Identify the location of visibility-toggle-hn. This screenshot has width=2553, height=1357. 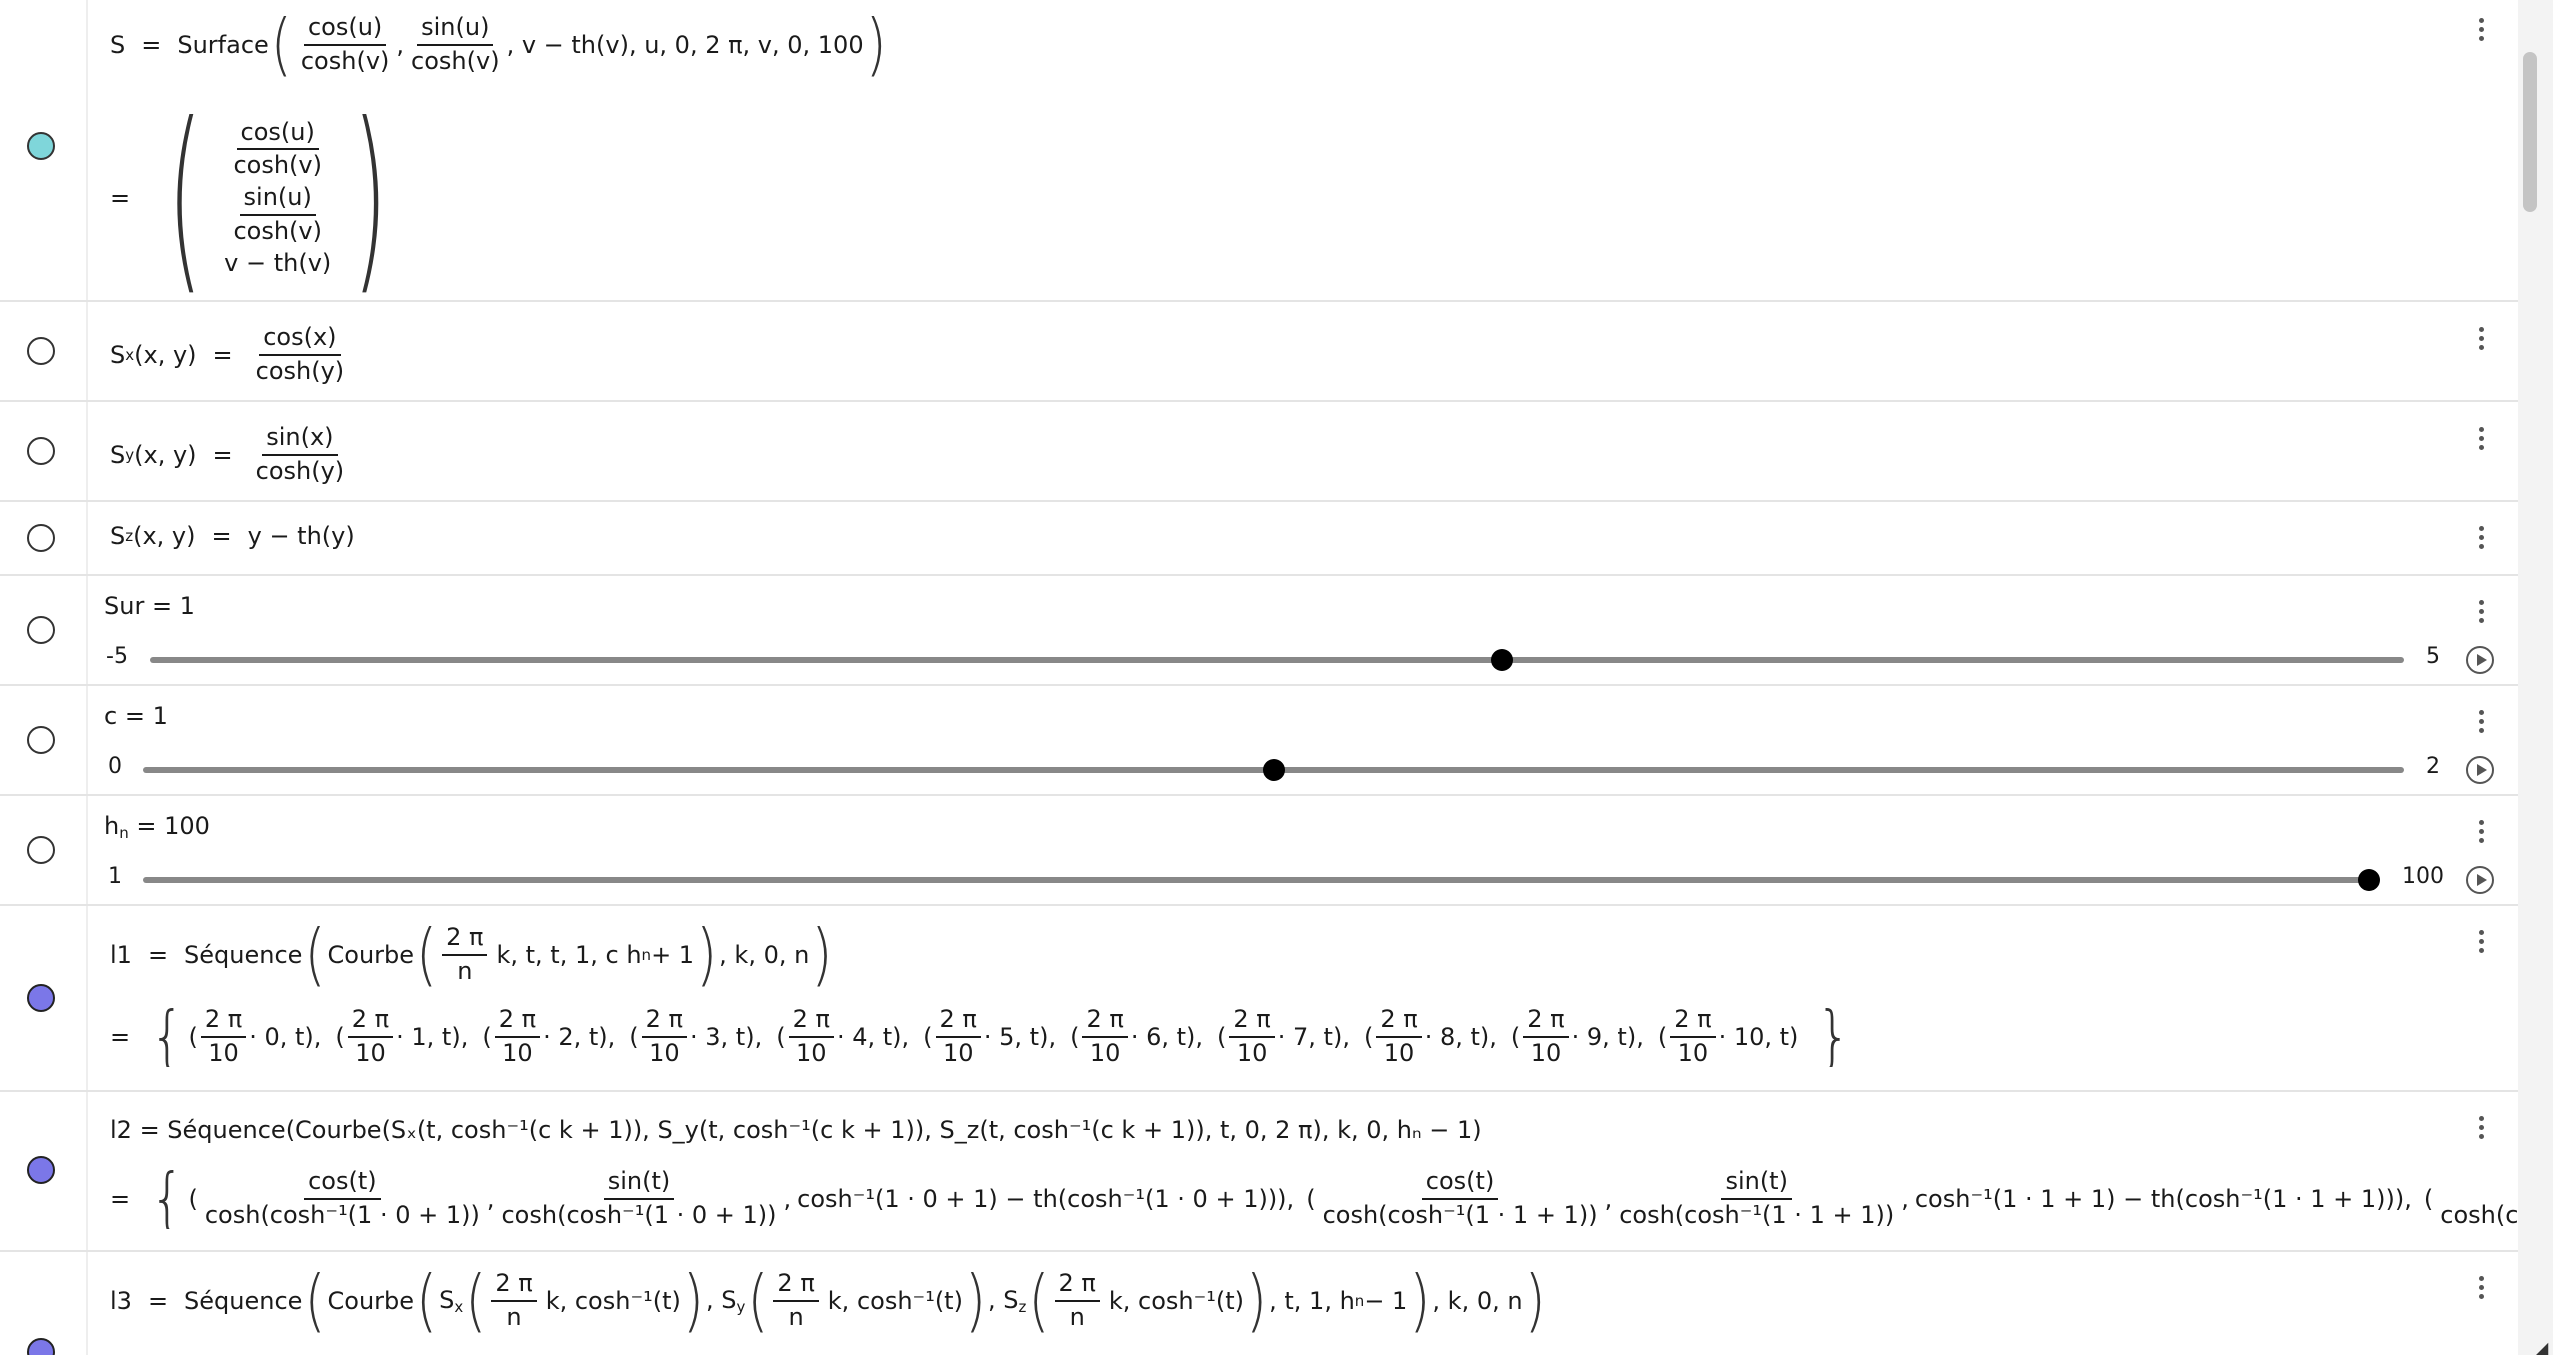
(41, 850).